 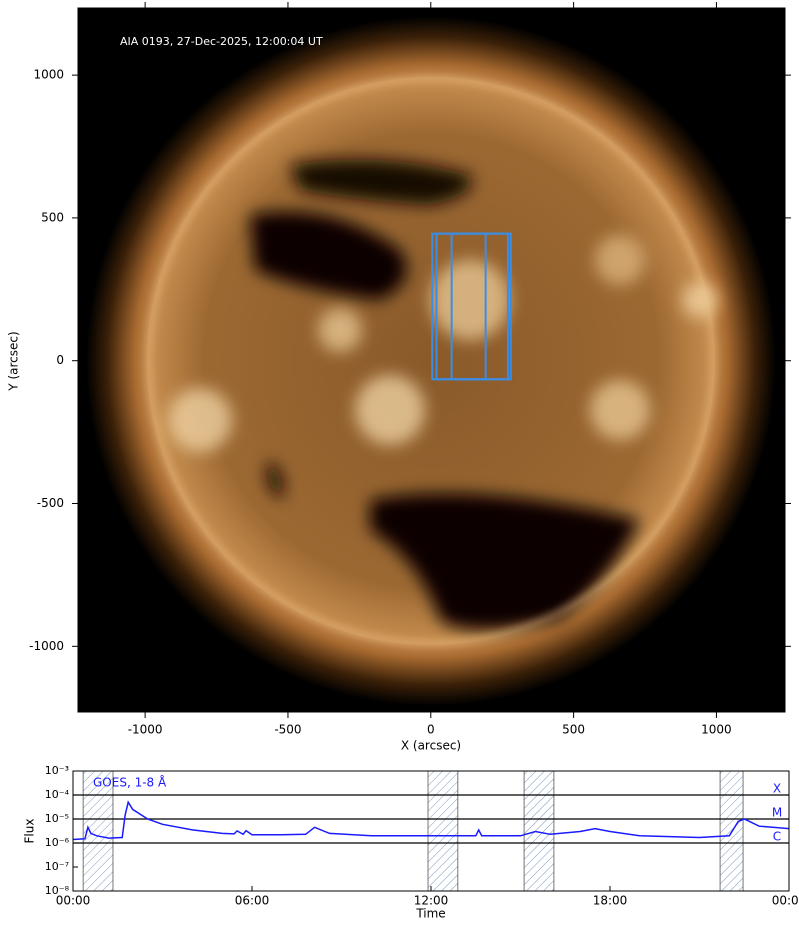 I want to click on y-tick-label: 10⁻⁶, so click(x=57, y=842).